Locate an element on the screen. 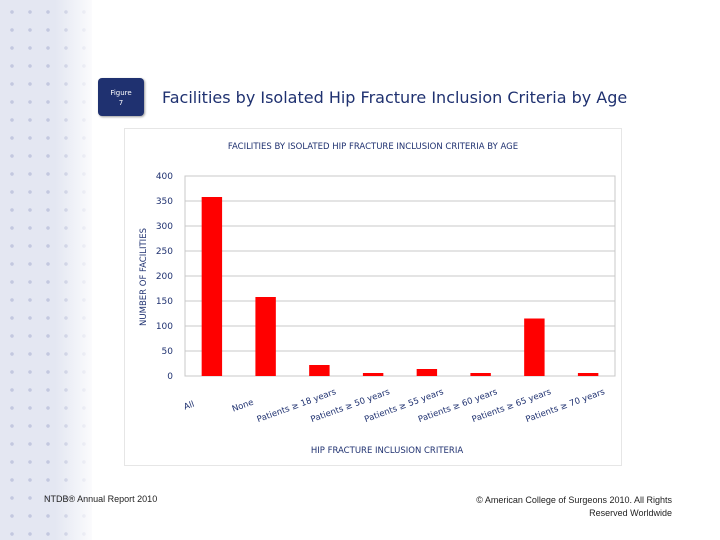  x-axis-label: HIP FRACTURE INCLUSION CRITERIA is located at coordinates (387, 451).